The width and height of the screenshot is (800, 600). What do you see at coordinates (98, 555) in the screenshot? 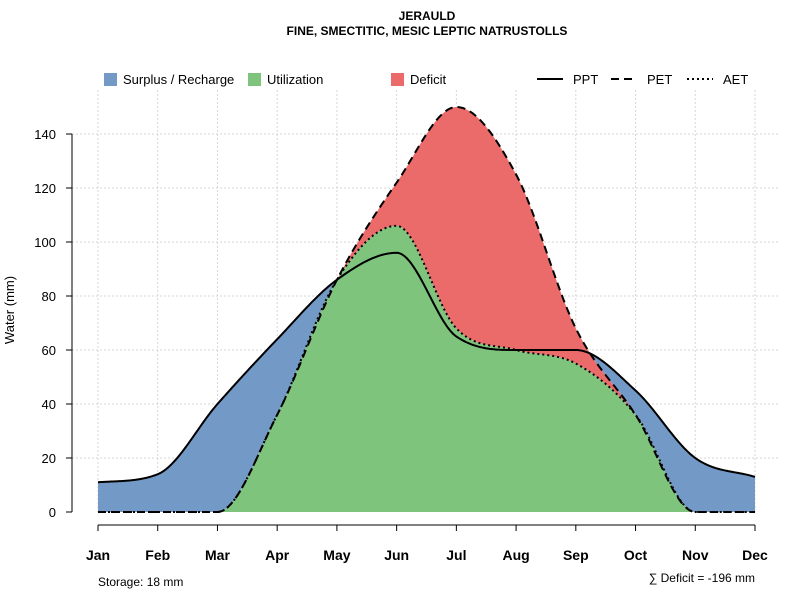
I see `x-tick-label: Jan` at bounding box center [98, 555].